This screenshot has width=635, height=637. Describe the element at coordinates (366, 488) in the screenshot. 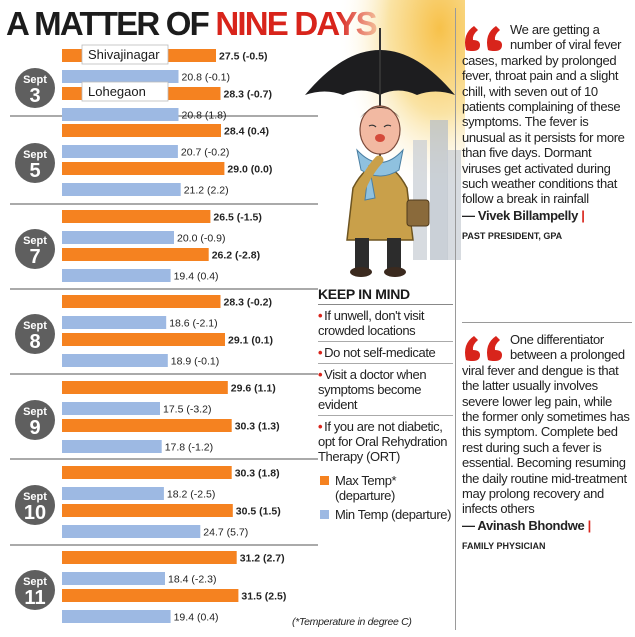

I see `legend-label-max: Max Temp* (departure)` at that location.